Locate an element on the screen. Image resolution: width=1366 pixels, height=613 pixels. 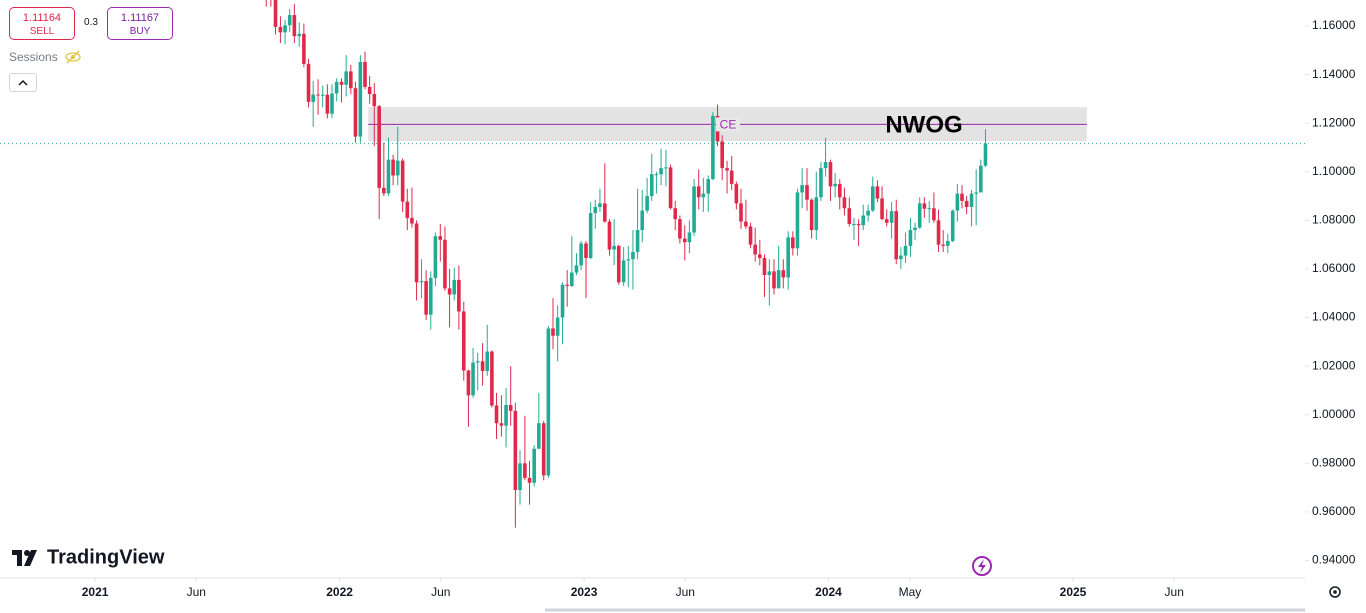
sessions-indicator: Sessions is located at coordinates (33, 57).